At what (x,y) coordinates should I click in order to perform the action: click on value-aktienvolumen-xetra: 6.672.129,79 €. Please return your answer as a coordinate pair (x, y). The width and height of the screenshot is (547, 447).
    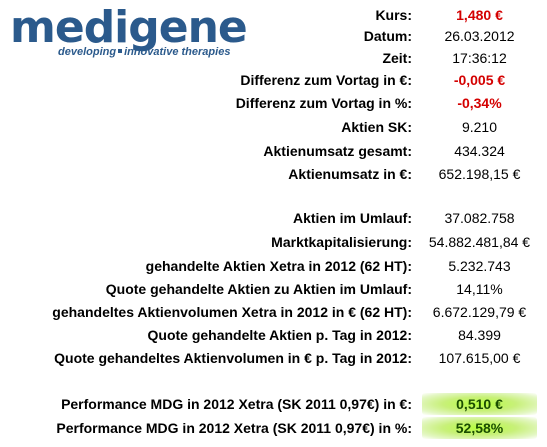
    Looking at the image, I should click on (479, 312).